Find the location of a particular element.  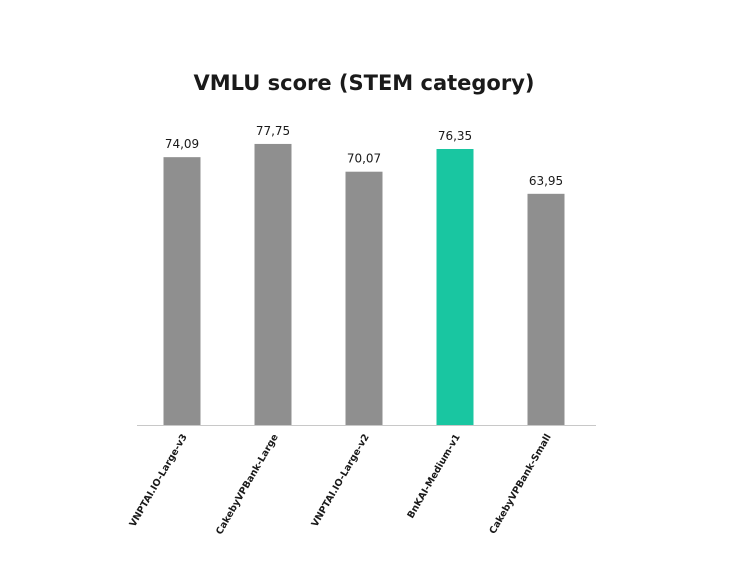

x-tick-label-4: CakebyVPBank-Small is located at coordinates (520, 484).